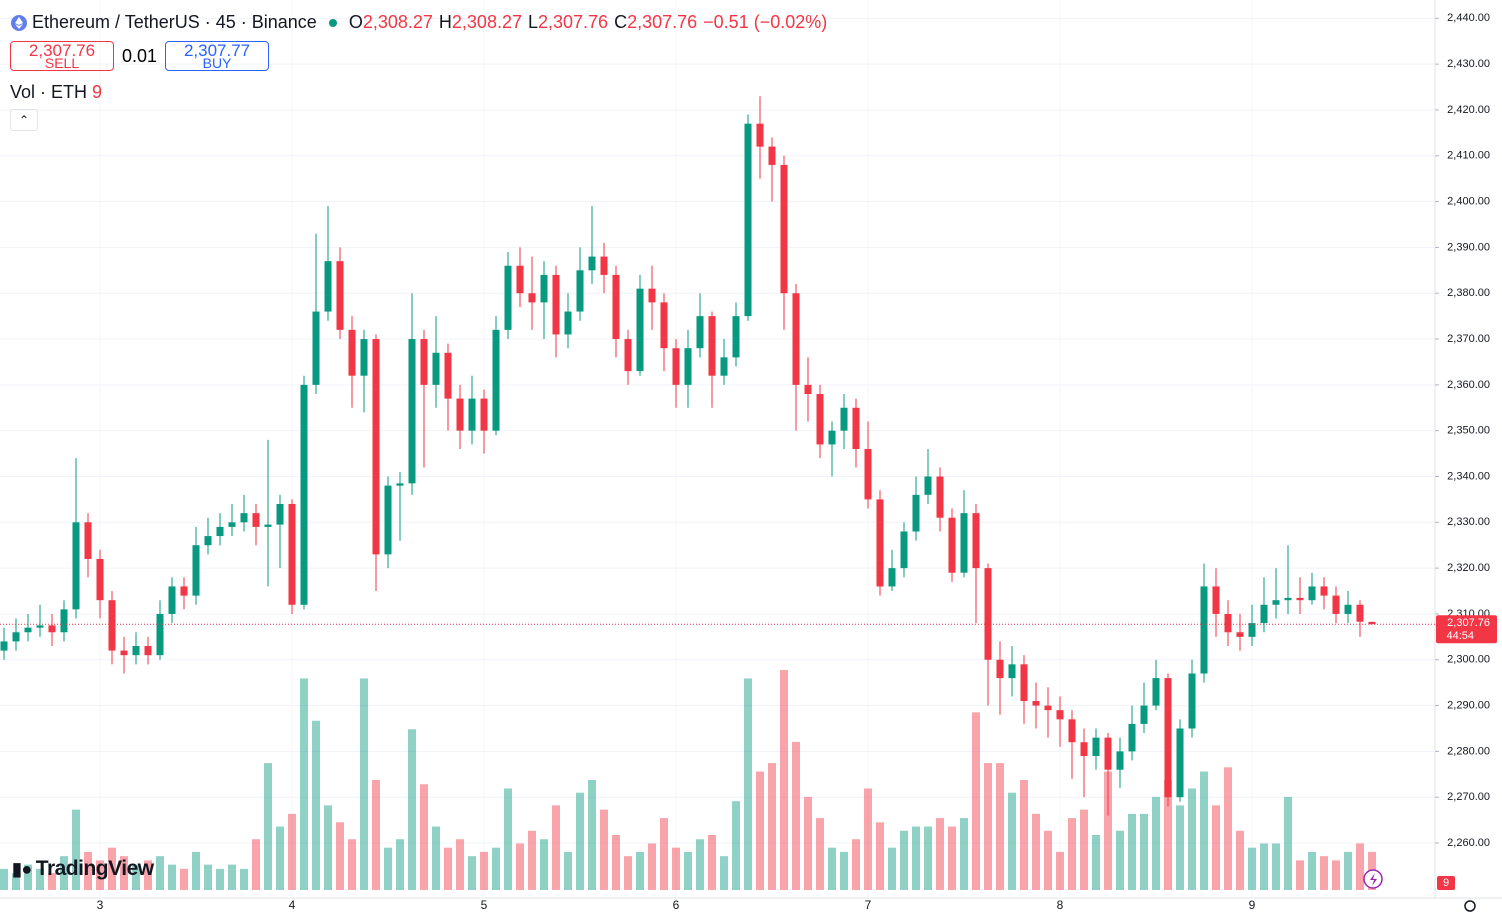  Describe the element at coordinates (676, 905) in the screenshot. I see `x-tick-label: 6` at that location.